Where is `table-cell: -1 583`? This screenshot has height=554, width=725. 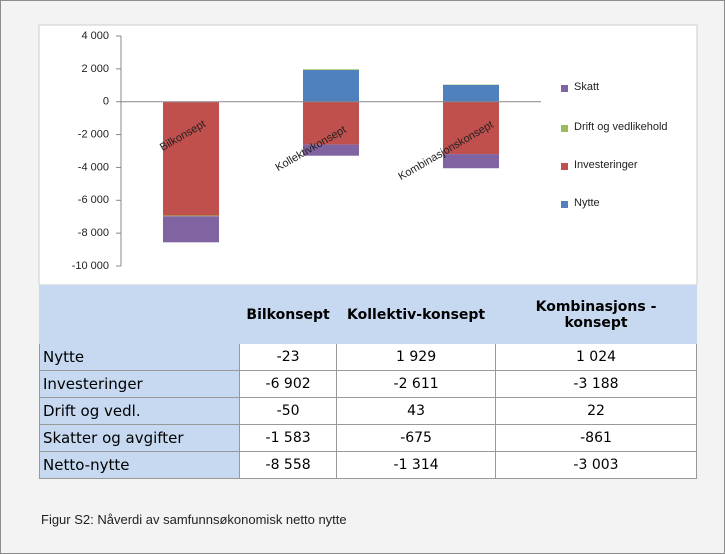
table-cell: -1 583 is located at coordinates (288, 438).